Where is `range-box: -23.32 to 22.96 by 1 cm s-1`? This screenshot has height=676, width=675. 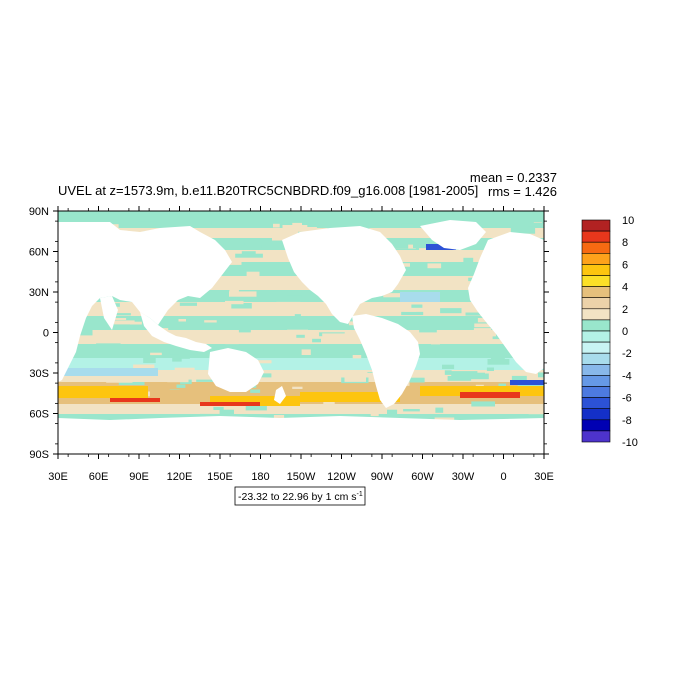 range-box: -23.32 to 22.96 by 1 cm s-1 is located at coordinates (300, 496).